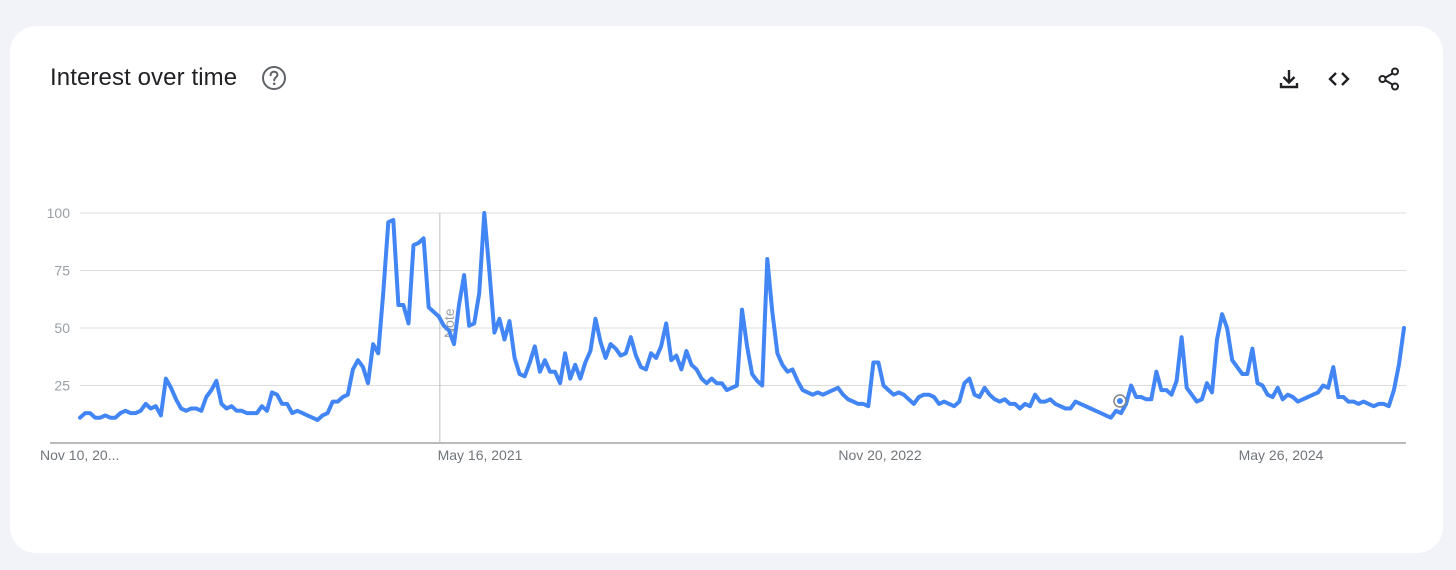 Image resolution: width=1456 pixels, height=570 pixels. I want to click on embed-code-icon, so click(1339, 79).